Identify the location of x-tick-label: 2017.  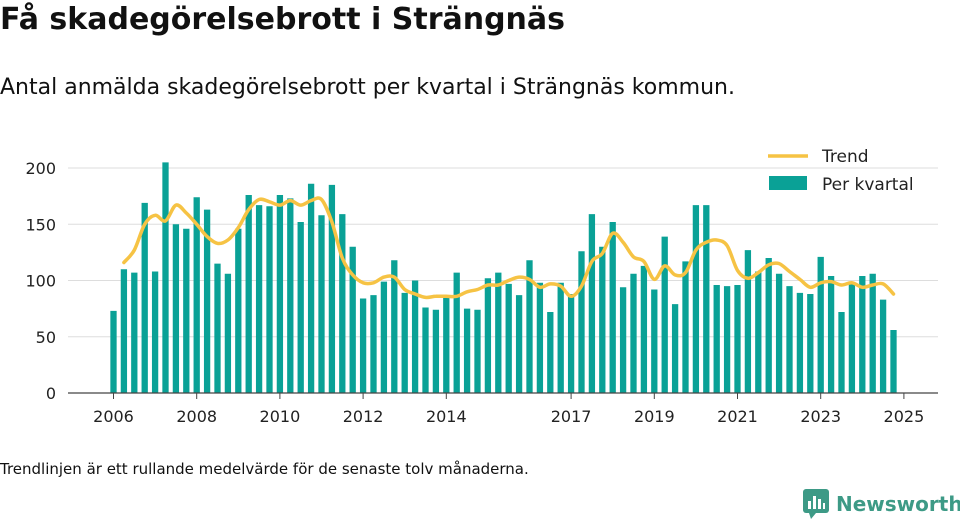
(571, 416).